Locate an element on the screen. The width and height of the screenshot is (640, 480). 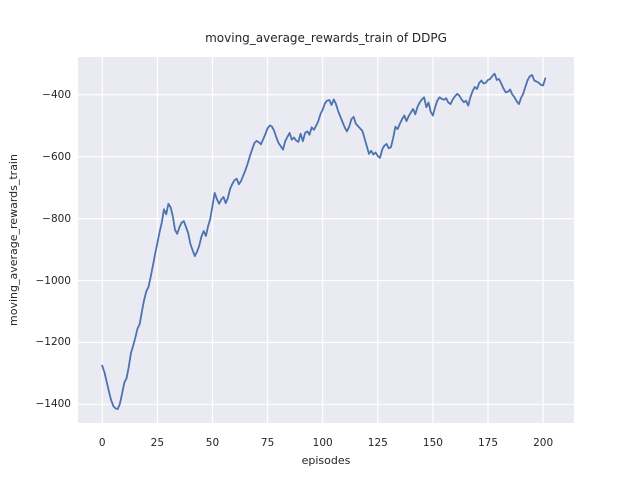
x-tick-label: 200 is located at coordinates (543, 443).